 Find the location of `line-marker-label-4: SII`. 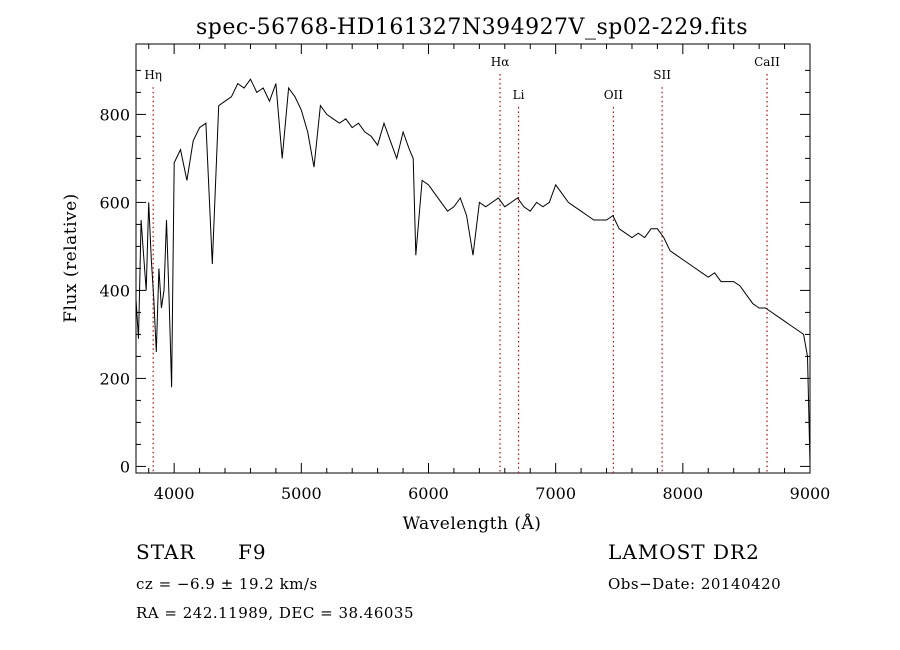

line-marker-label-4: SII is located at coordinates (662, 75).